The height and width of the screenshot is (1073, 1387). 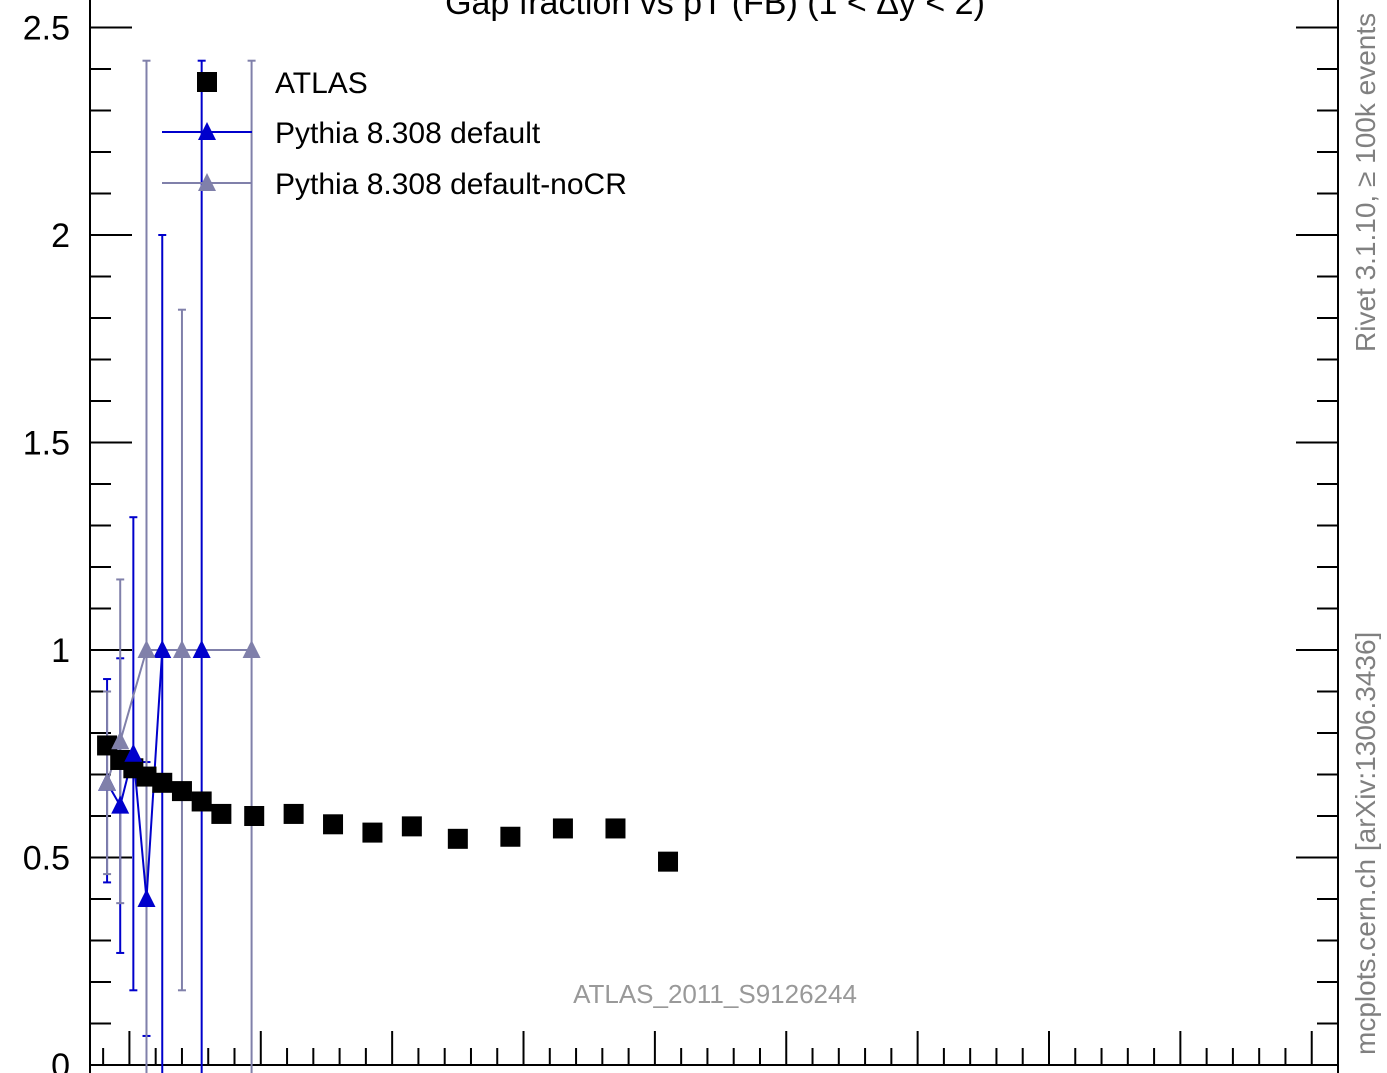 I want to click on chart-title: Gap fraction vs pT (FB) (1 < Δy < 2), so click(x=715, y=11).